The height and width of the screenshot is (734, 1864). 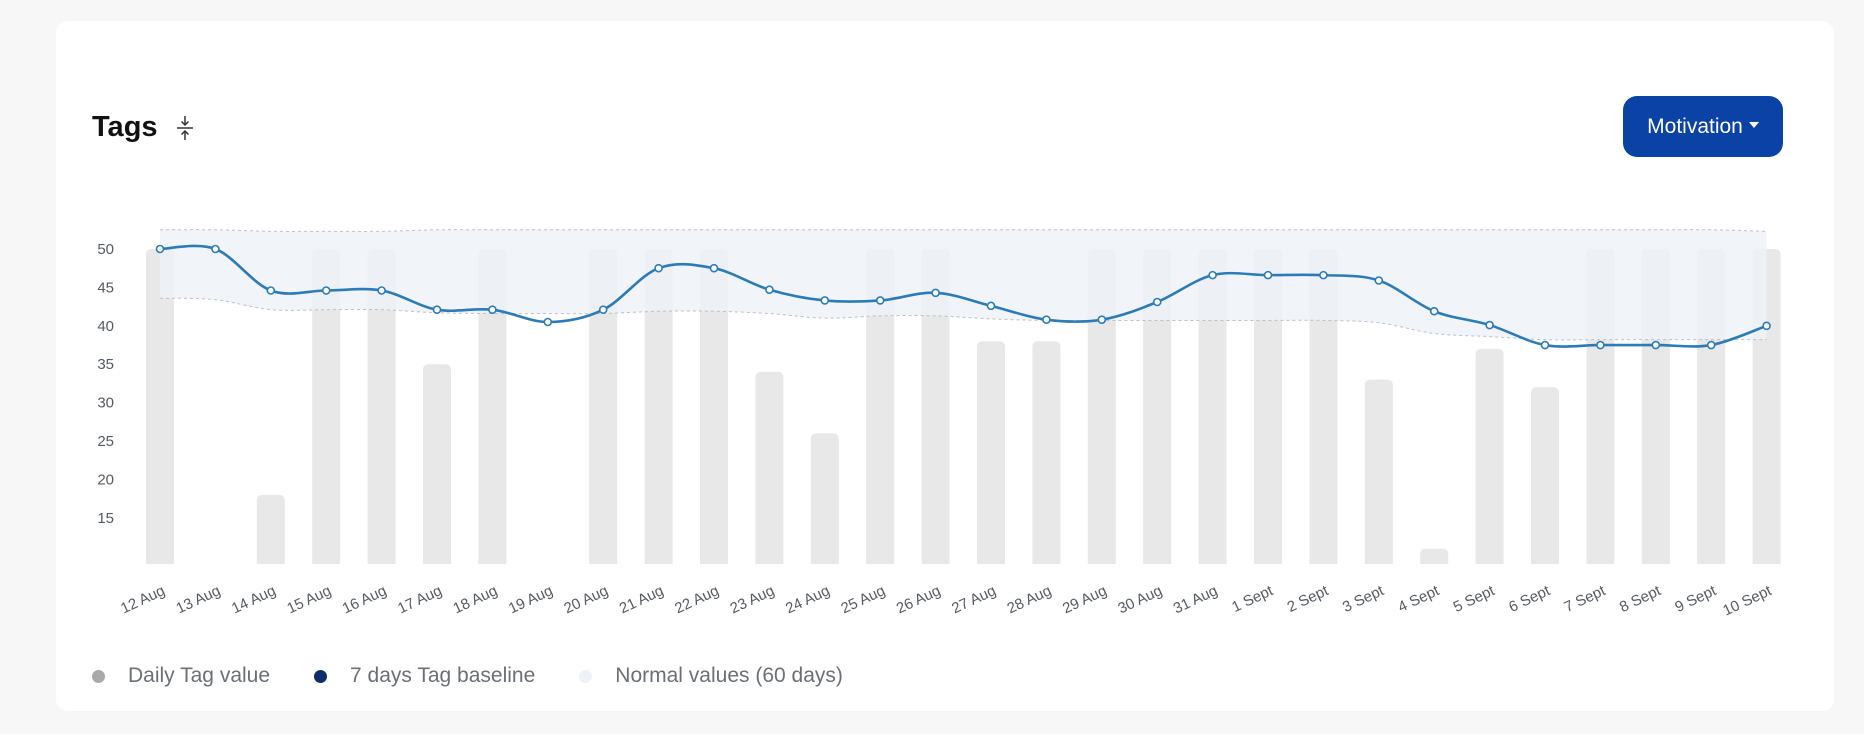 I want to click on x-tick-label: 30 Aug, so click(x=1140, y=599).